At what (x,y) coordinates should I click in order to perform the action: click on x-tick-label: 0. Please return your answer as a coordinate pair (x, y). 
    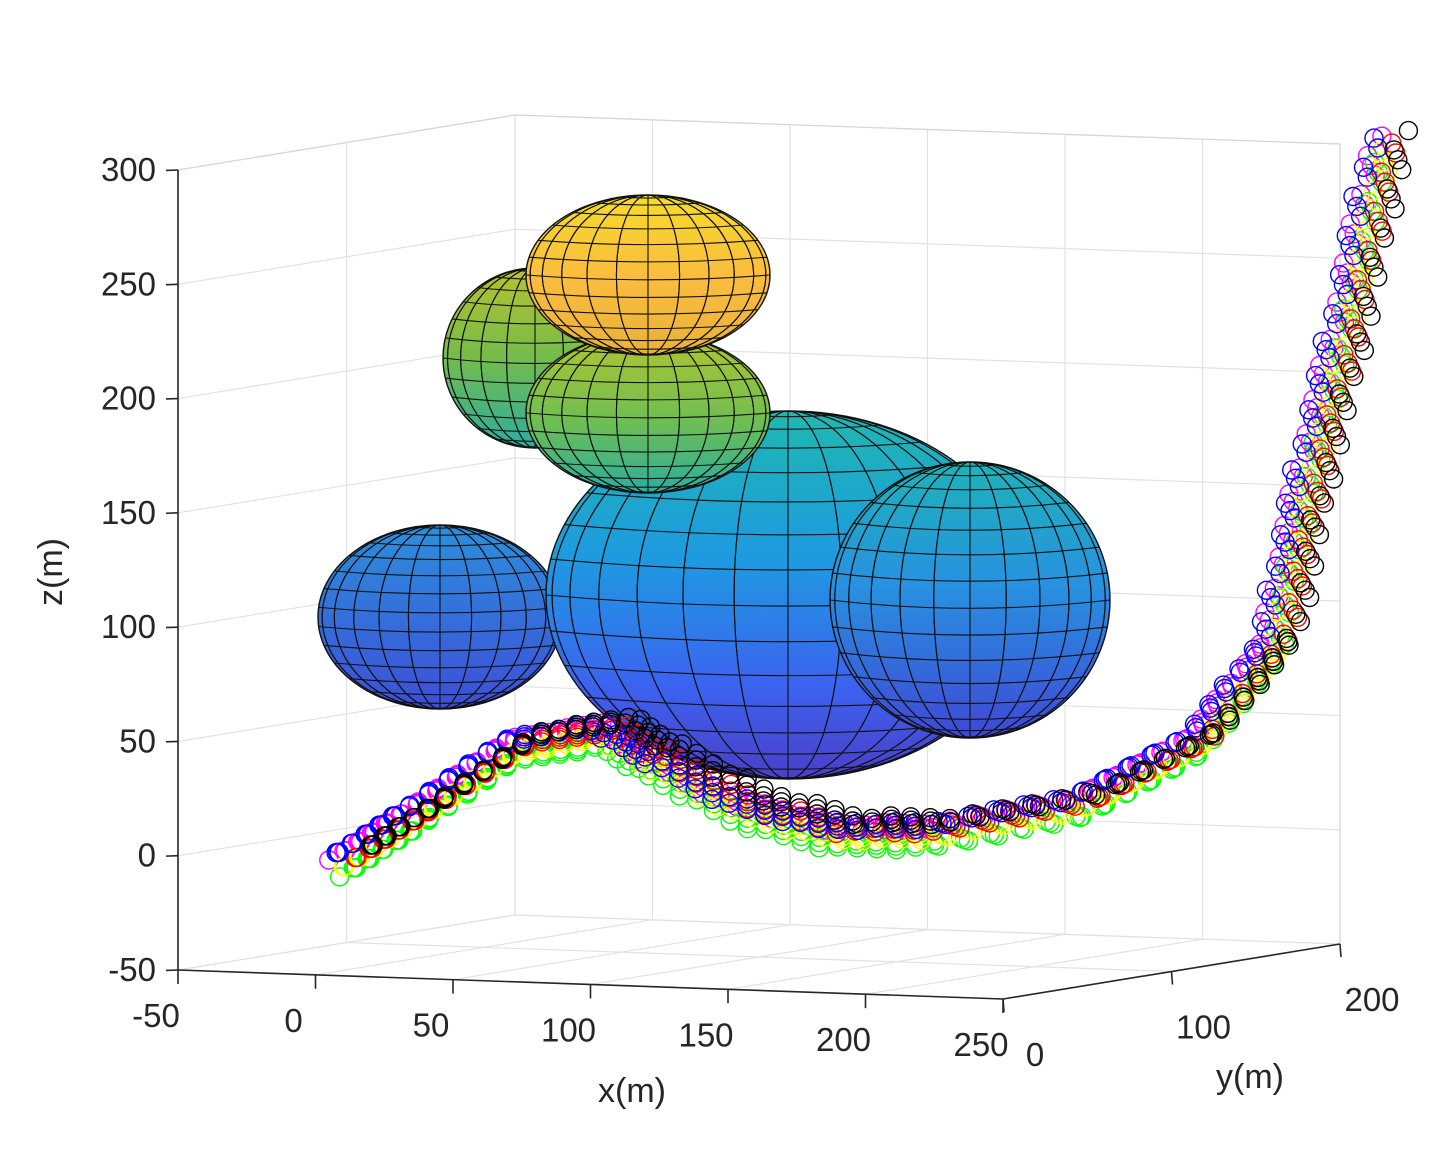
    Looking at the image, I should click on (293, 1020).